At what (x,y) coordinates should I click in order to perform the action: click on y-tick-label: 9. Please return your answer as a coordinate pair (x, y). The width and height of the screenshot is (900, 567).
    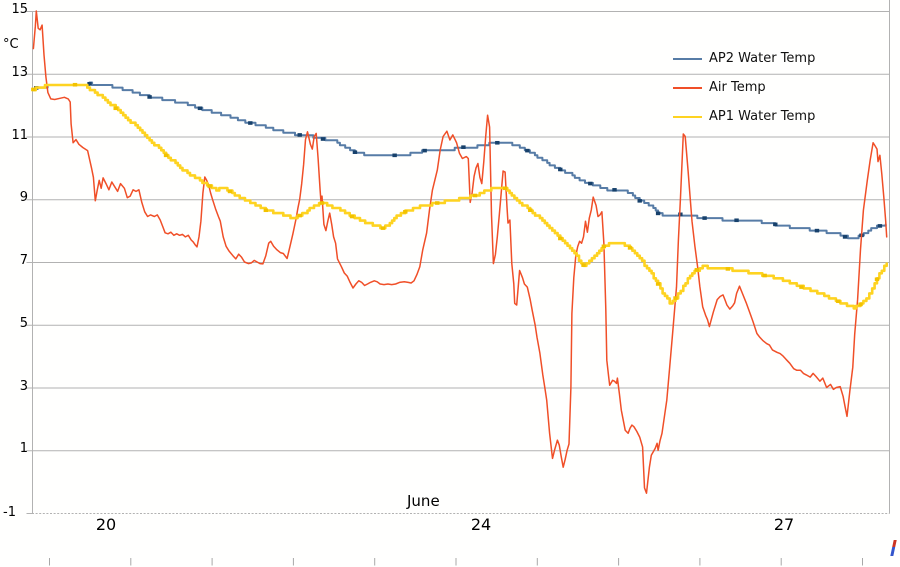
    Looking at the image, I should click on (23, 197).